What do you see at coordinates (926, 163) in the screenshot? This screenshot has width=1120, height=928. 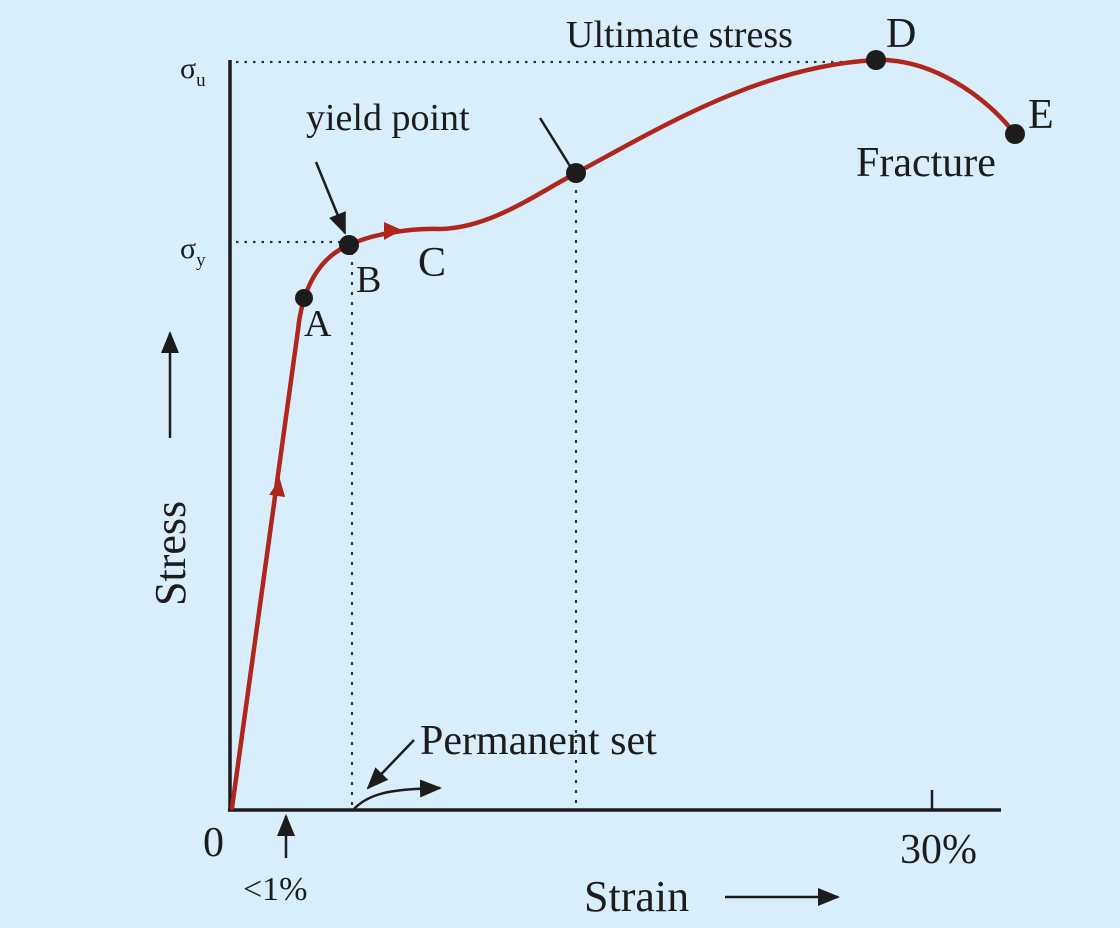 I see `fracture-label: Fracture` at bounding box center [926, 163].